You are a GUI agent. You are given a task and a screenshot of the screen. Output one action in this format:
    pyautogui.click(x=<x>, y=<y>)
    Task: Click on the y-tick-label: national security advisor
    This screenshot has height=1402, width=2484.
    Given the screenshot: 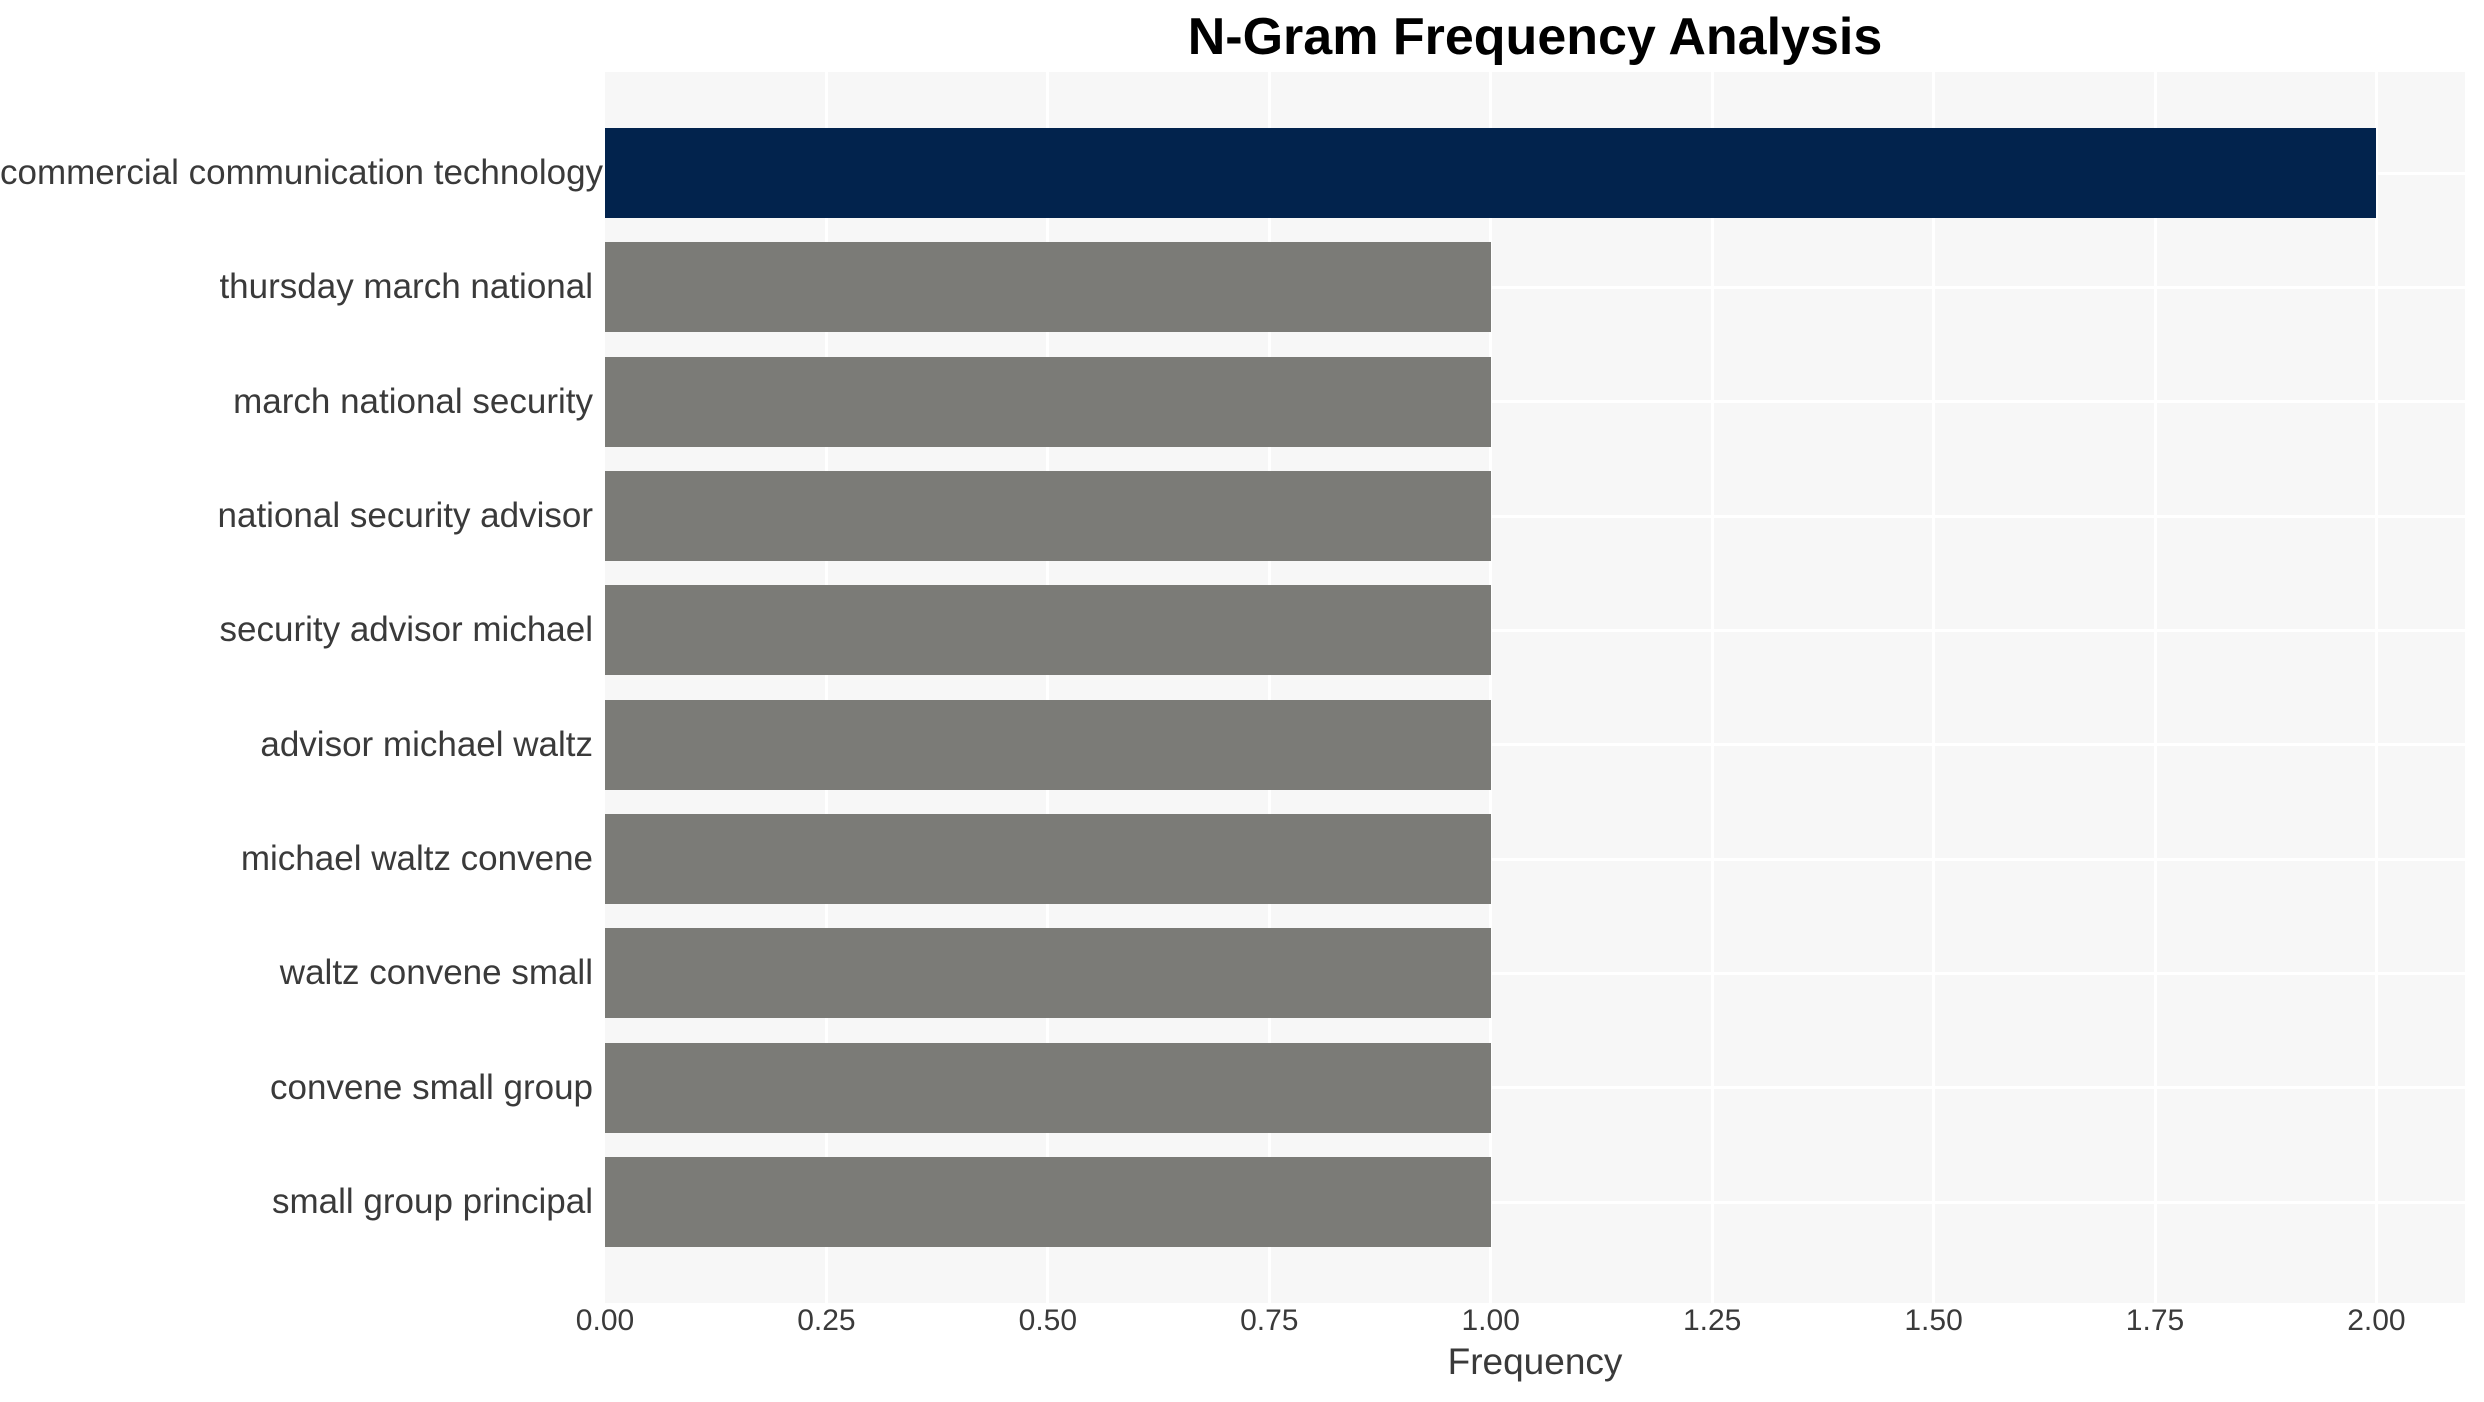 What is the action you would take?
    pyautogui.click(x=405, y=515)
    